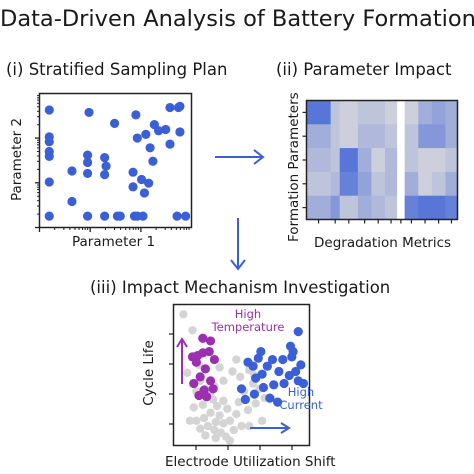  What do you see at coordinates (240, 287) in the screenshot?
I see `panel-iii-label: (iii) Impact Mechanism Investigation` at bounding box center [240, 287].